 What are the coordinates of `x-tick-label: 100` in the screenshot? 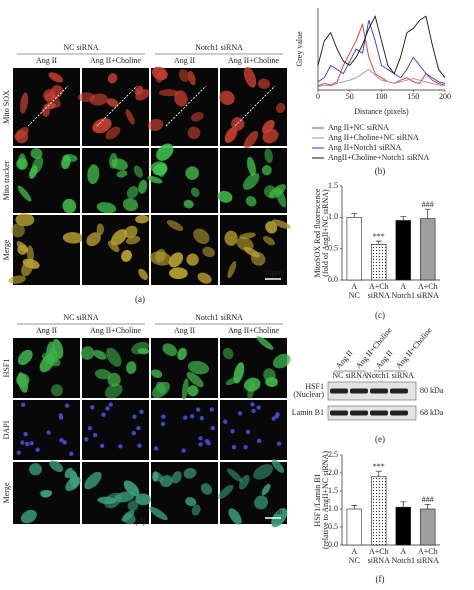 It's located at (382, 96).